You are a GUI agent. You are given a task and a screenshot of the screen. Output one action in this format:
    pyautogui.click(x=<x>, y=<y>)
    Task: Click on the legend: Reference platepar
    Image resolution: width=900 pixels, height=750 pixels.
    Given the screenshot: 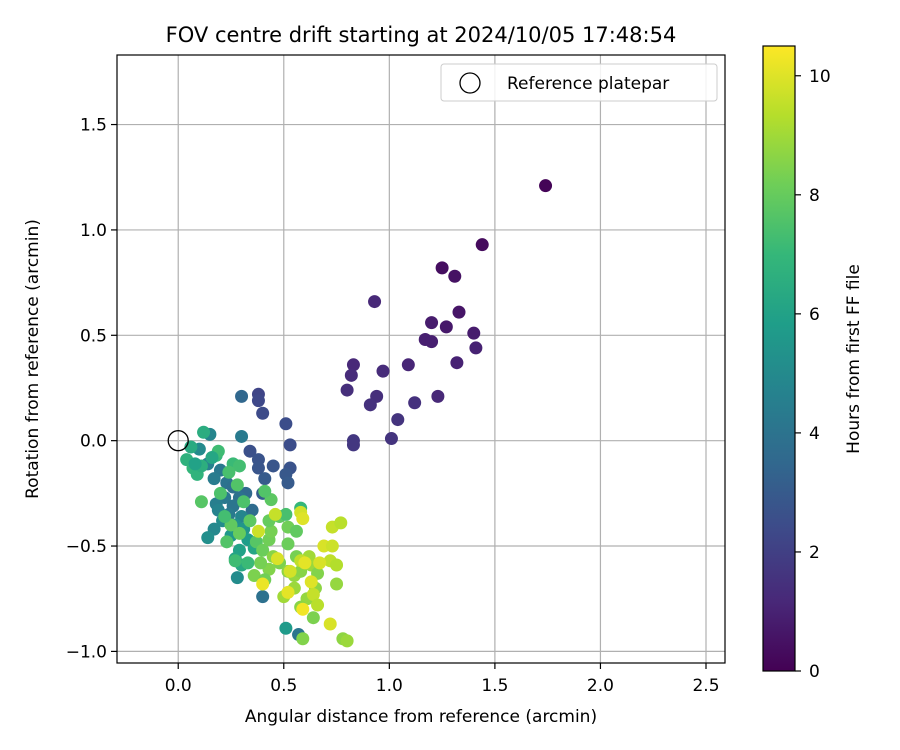 What is the action you would take?
    pyautogui.click(x=579, y=82)
    